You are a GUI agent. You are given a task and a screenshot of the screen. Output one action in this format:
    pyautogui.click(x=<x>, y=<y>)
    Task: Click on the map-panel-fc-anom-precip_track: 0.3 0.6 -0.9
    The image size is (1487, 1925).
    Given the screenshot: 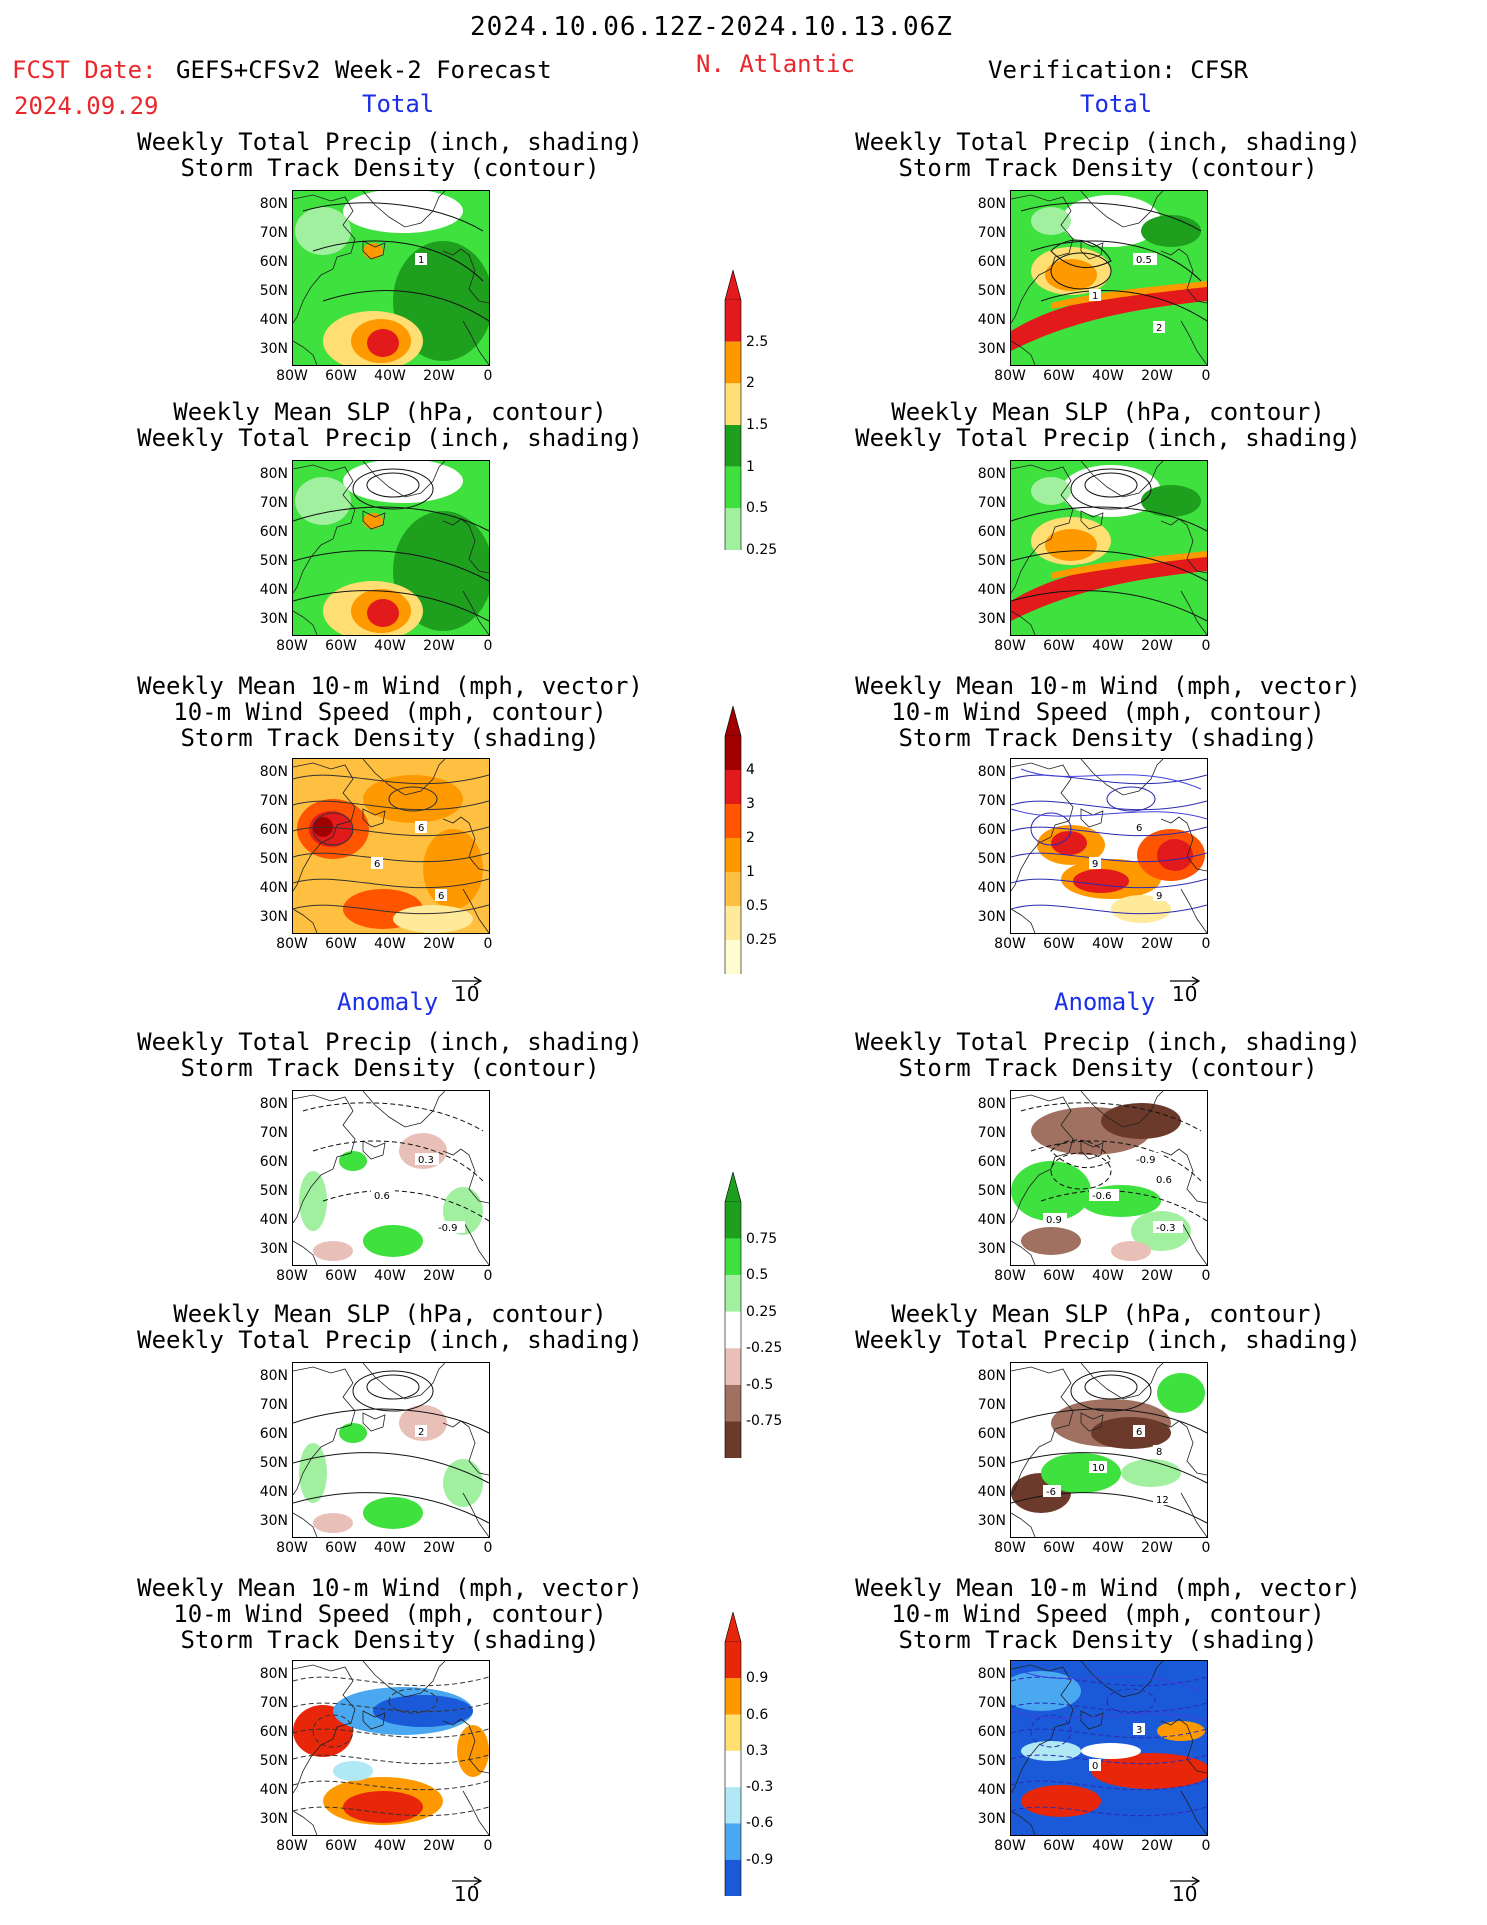 What is the action you would take?
    pyautogui.click(x=391, y=1178)
    